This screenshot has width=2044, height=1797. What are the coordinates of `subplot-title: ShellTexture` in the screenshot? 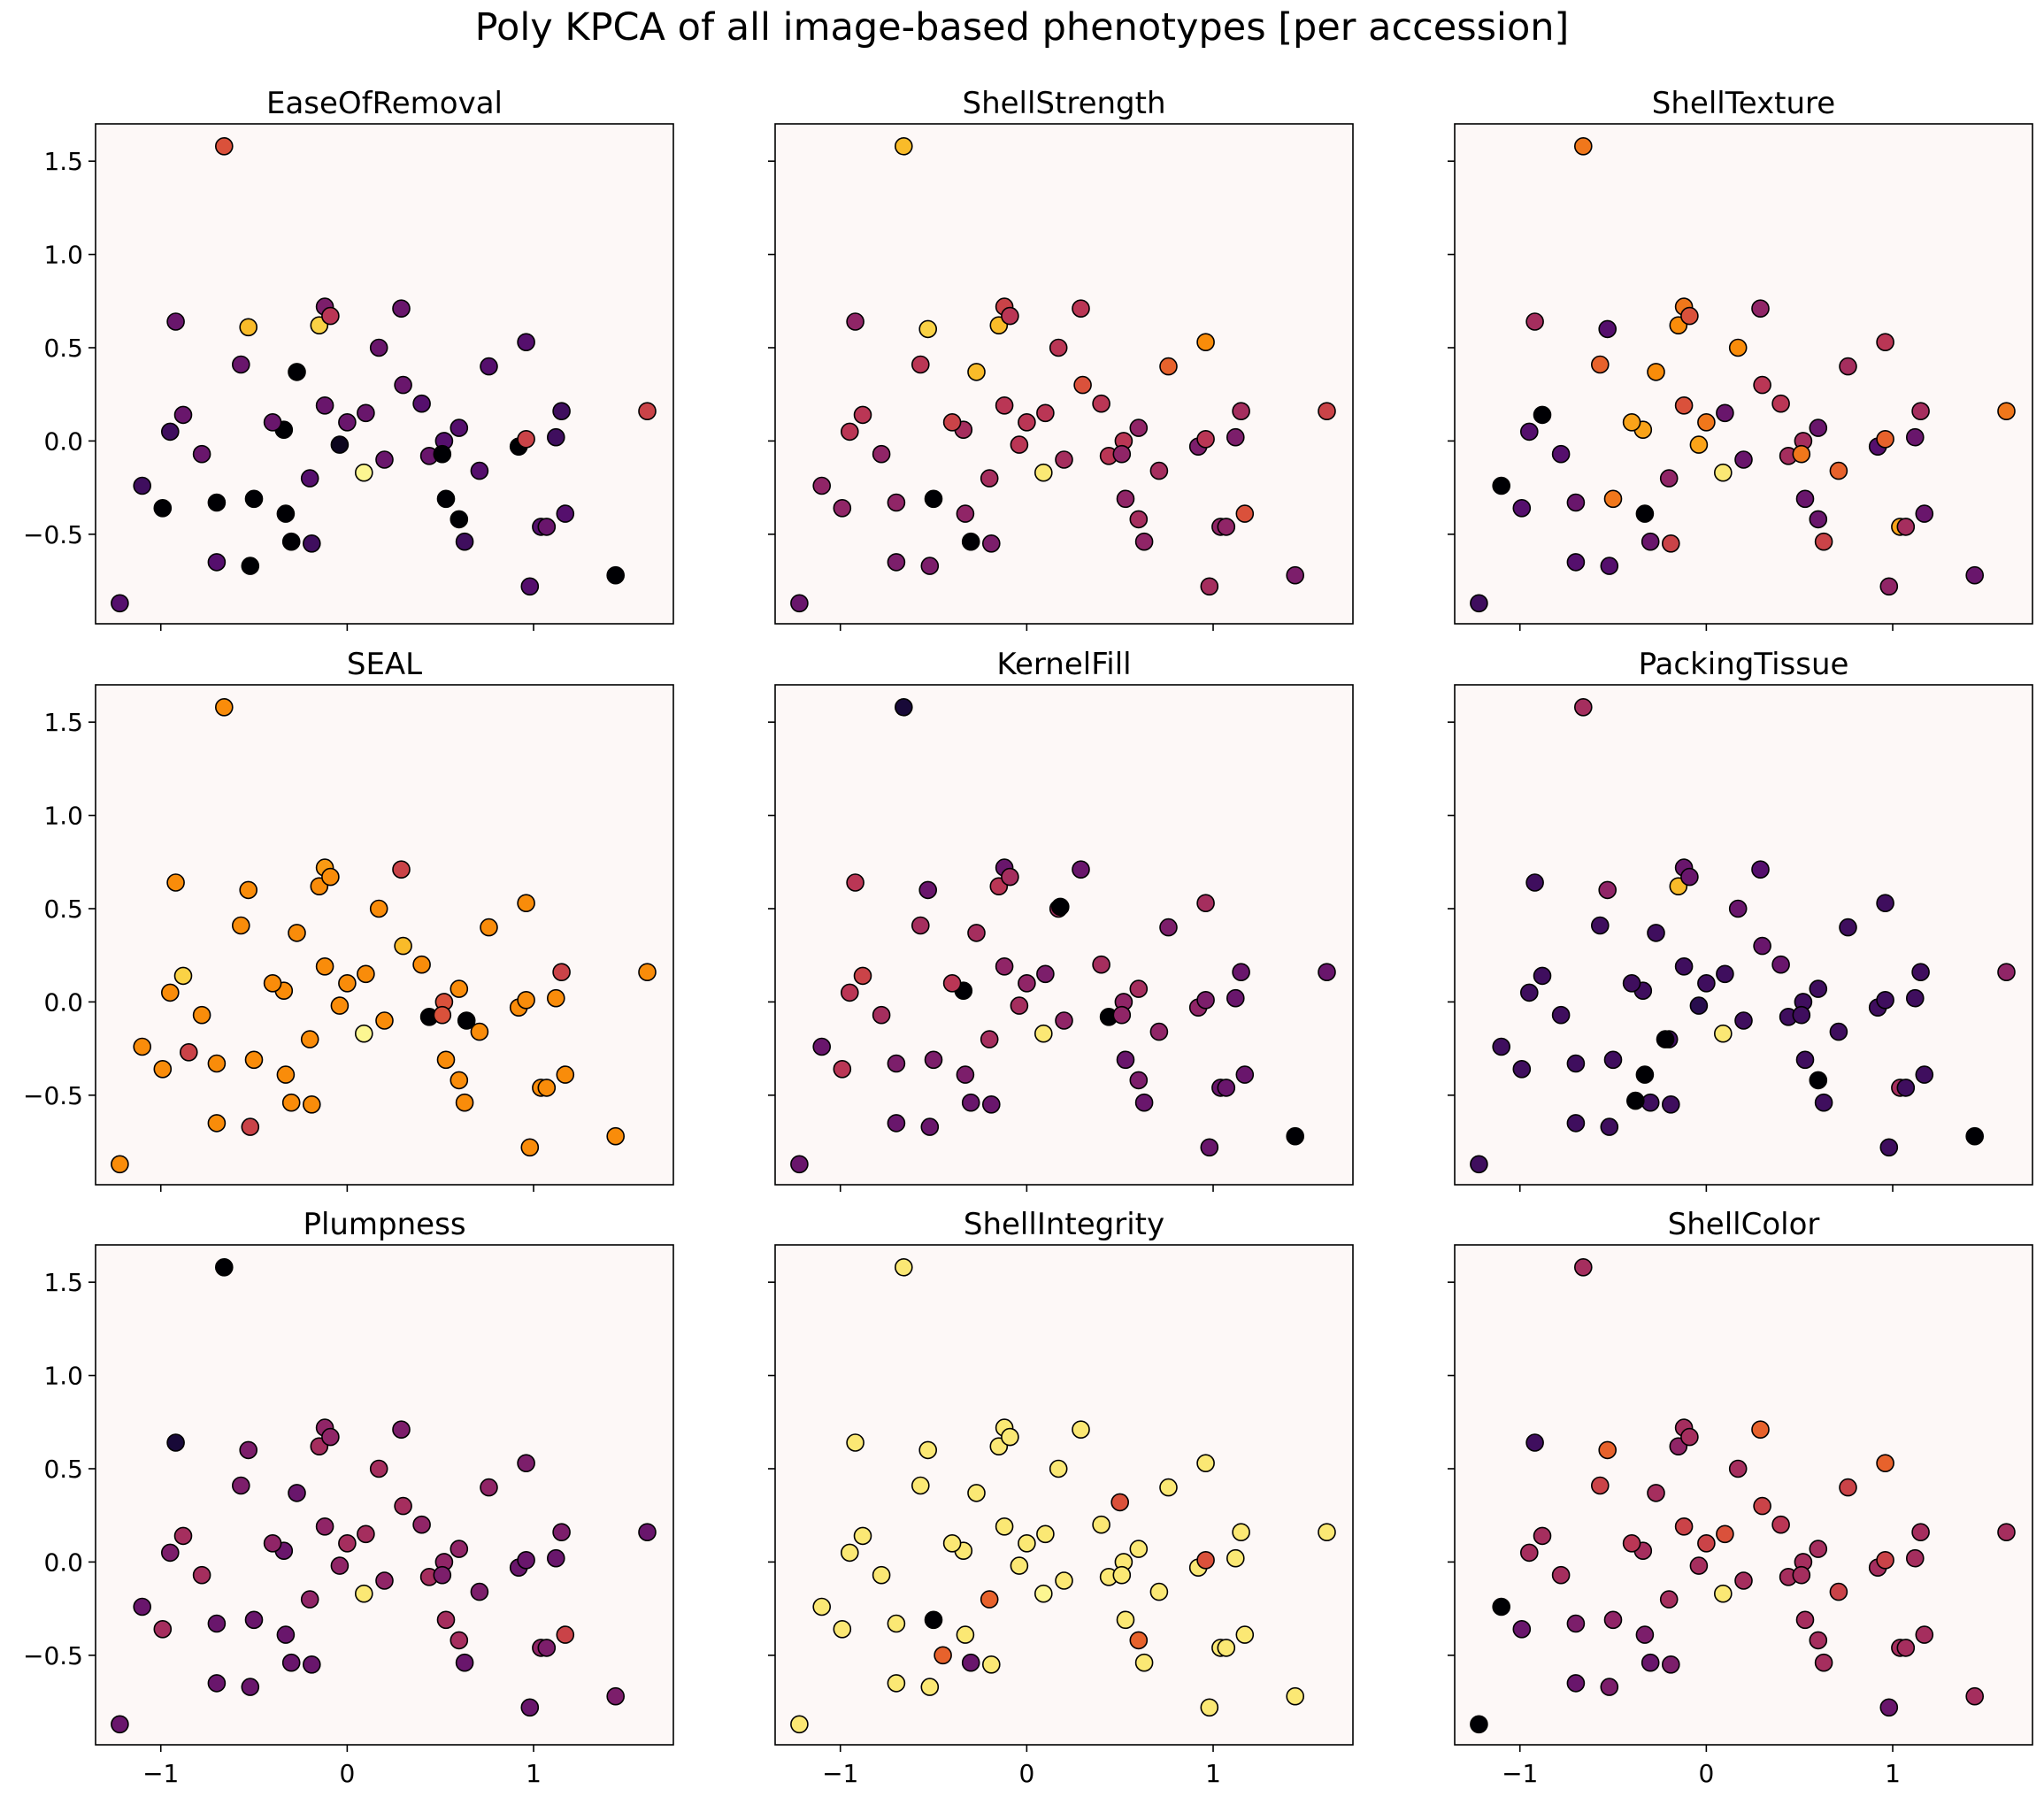 It's located at (1744, 103).